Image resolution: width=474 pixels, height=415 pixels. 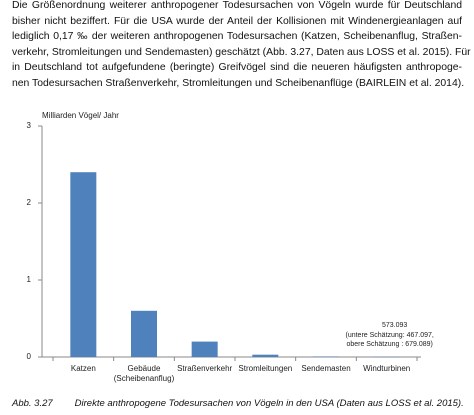 What do you see at coordinates (387, 368) in the screenshot?
I see `x-tick-label: Windturbinen` at bounding box center [387, 368].